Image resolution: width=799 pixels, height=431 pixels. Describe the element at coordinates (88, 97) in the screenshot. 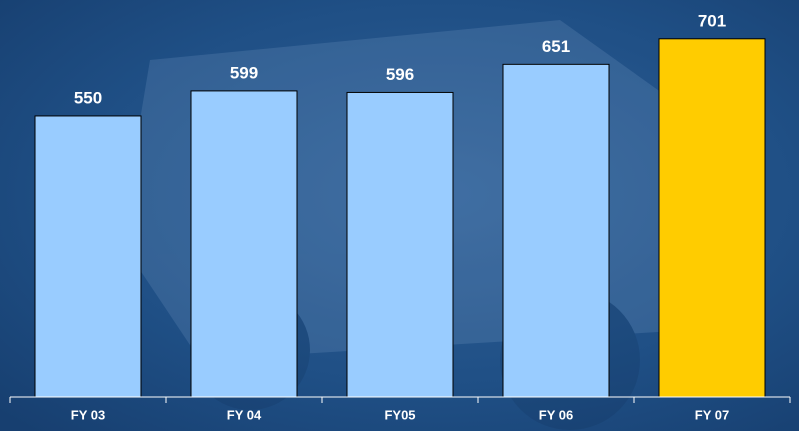

I see `data-label: 550` at that location.